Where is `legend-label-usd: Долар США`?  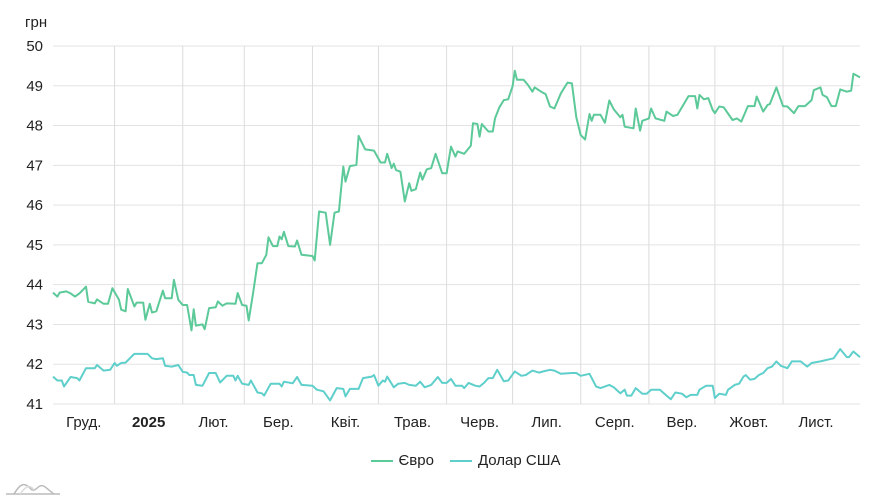 legend-label-usd: Долар США is located at coordinates (519, 460).